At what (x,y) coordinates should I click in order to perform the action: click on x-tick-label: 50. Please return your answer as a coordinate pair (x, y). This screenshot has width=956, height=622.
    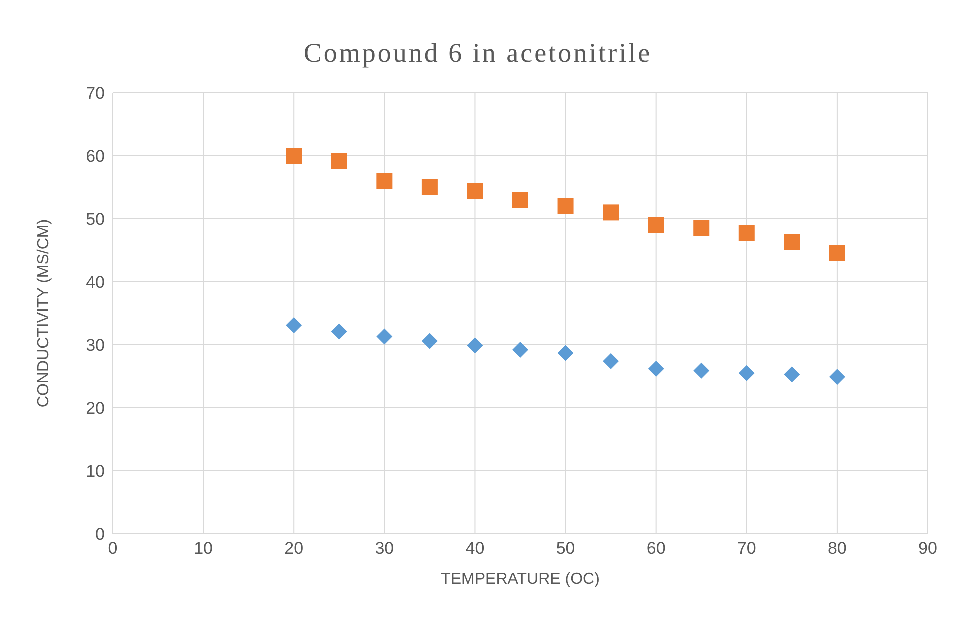
    Looking at the image, I should click on (566, 548).